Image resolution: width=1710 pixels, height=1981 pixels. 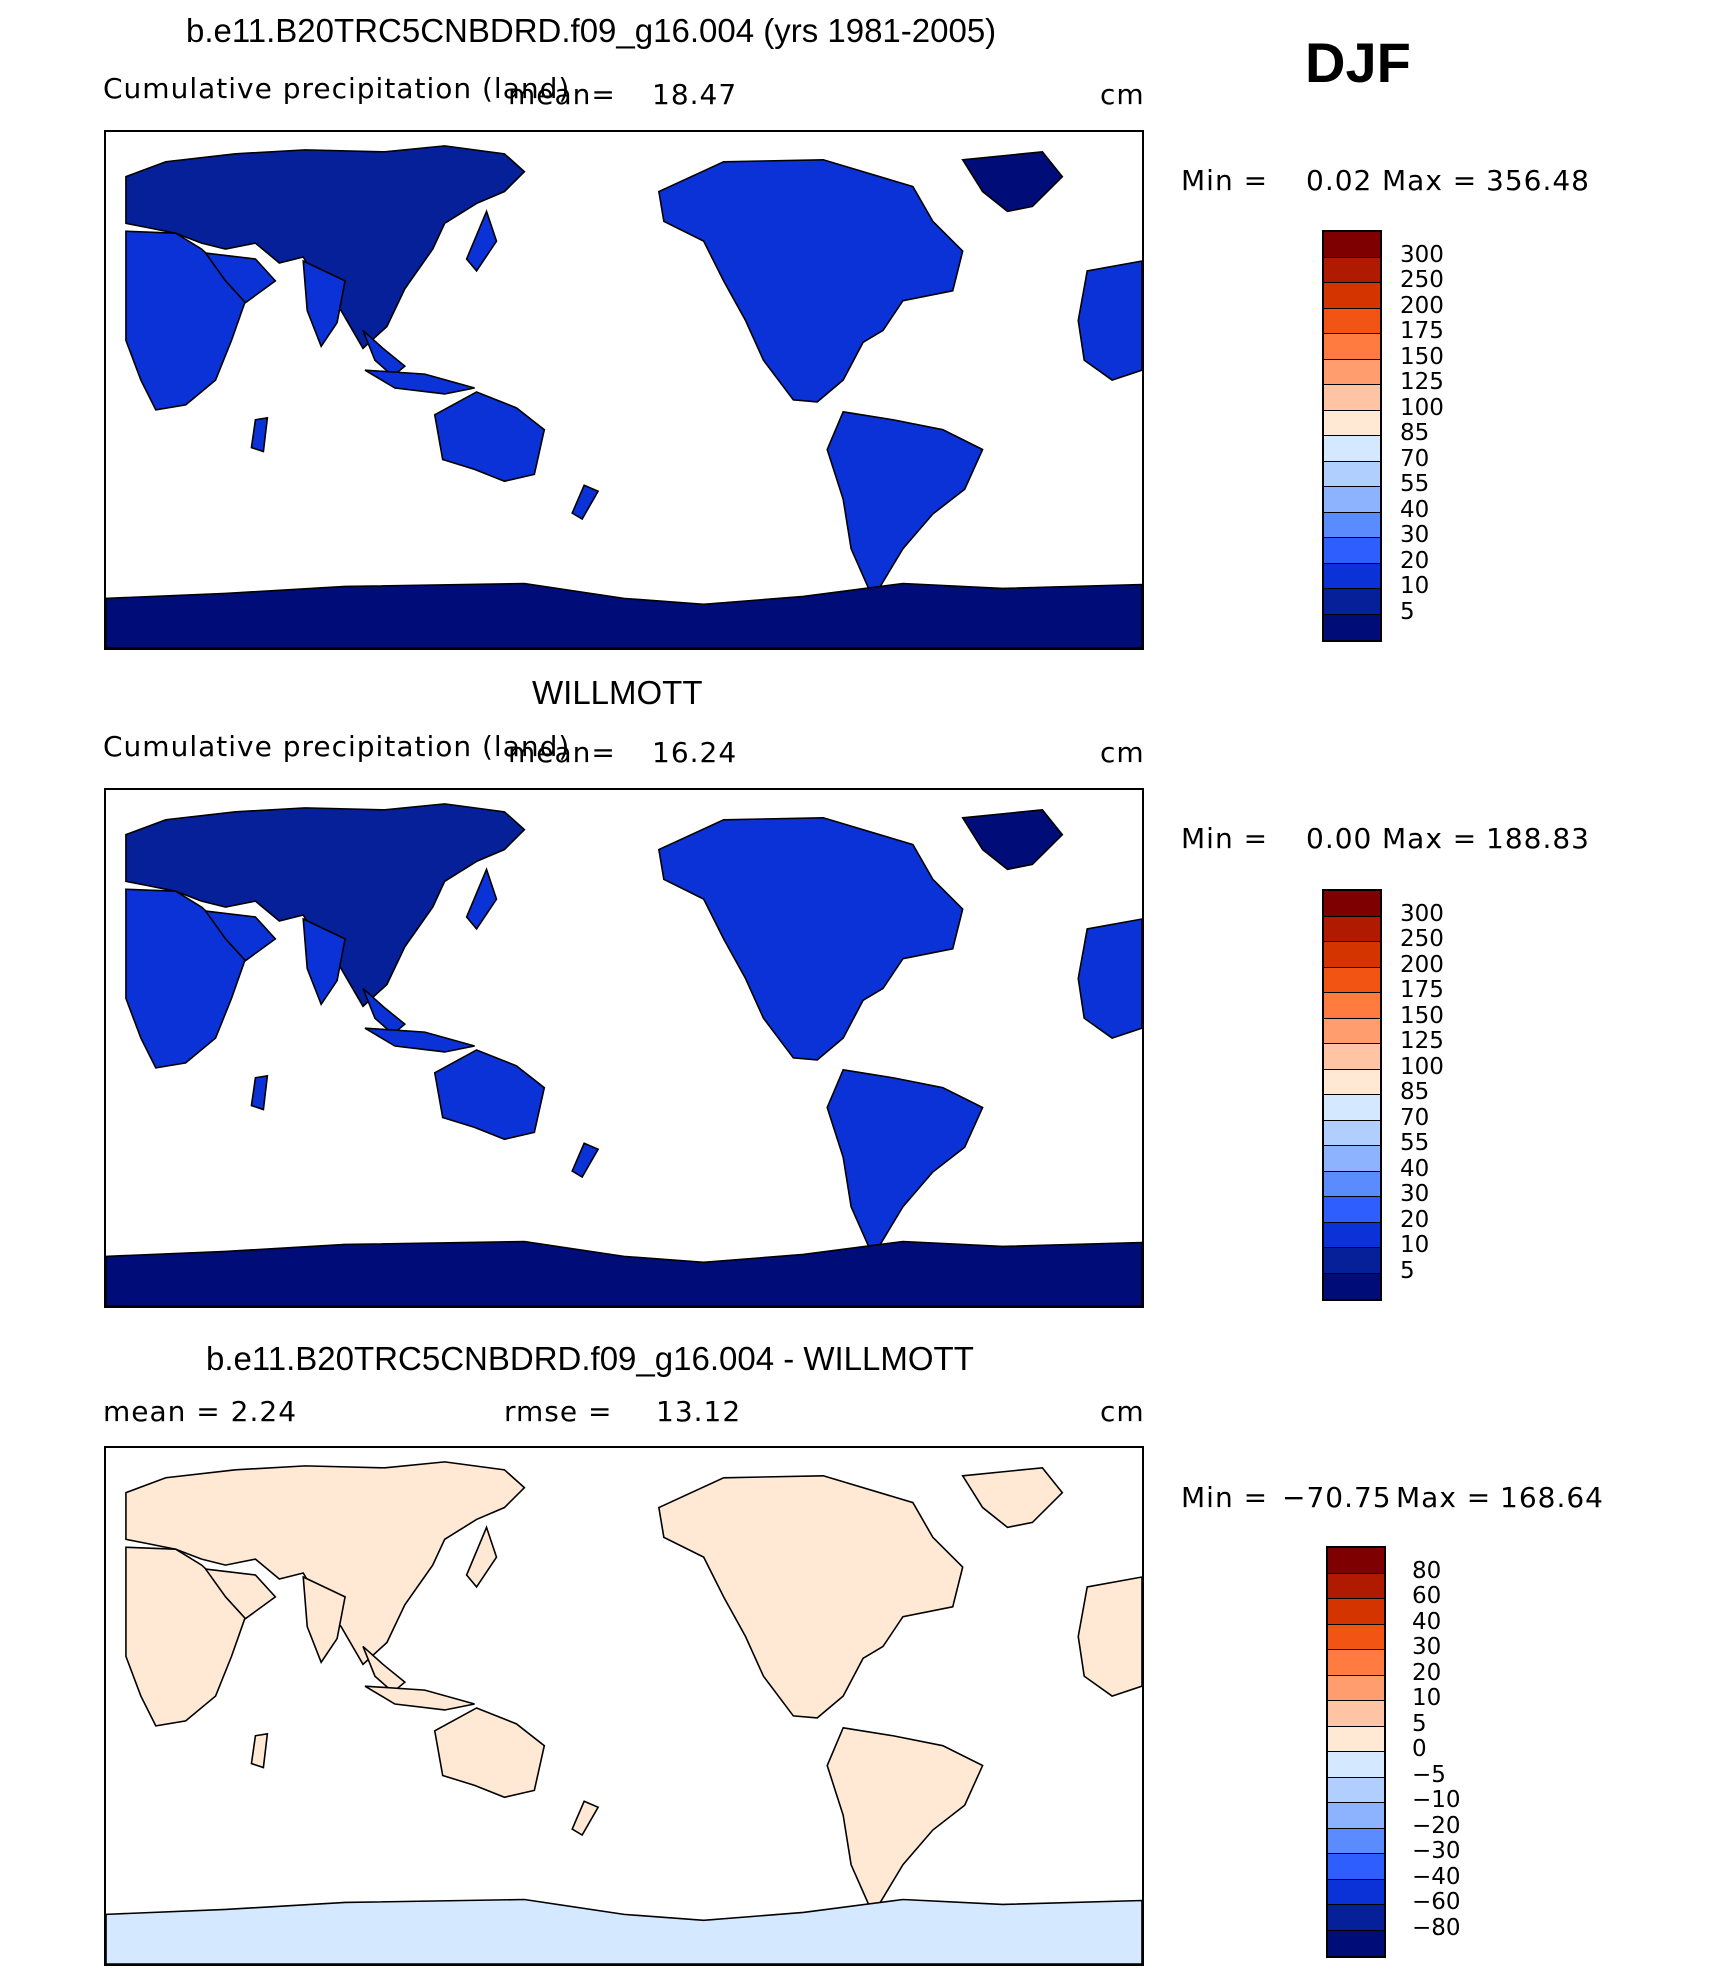 I want to click on rmse-label: rmse =, so click(x=558, y=1411).